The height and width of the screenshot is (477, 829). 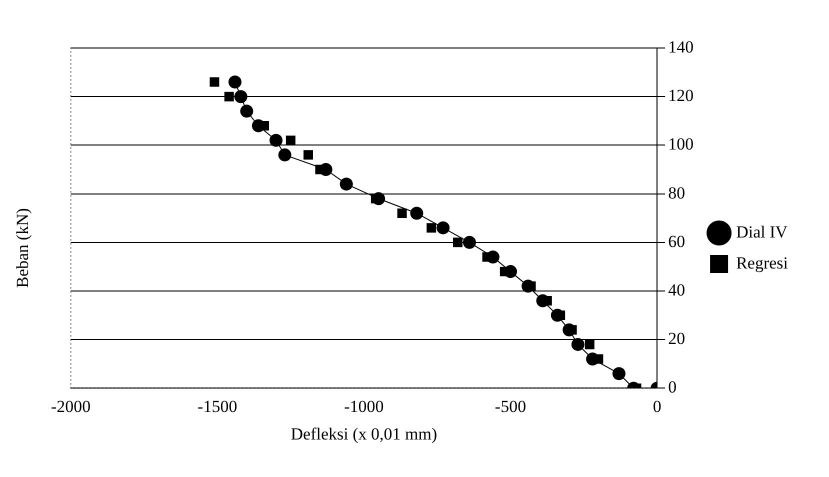 I want to click on y-tick-label: 120, so click(x=681, y=96).